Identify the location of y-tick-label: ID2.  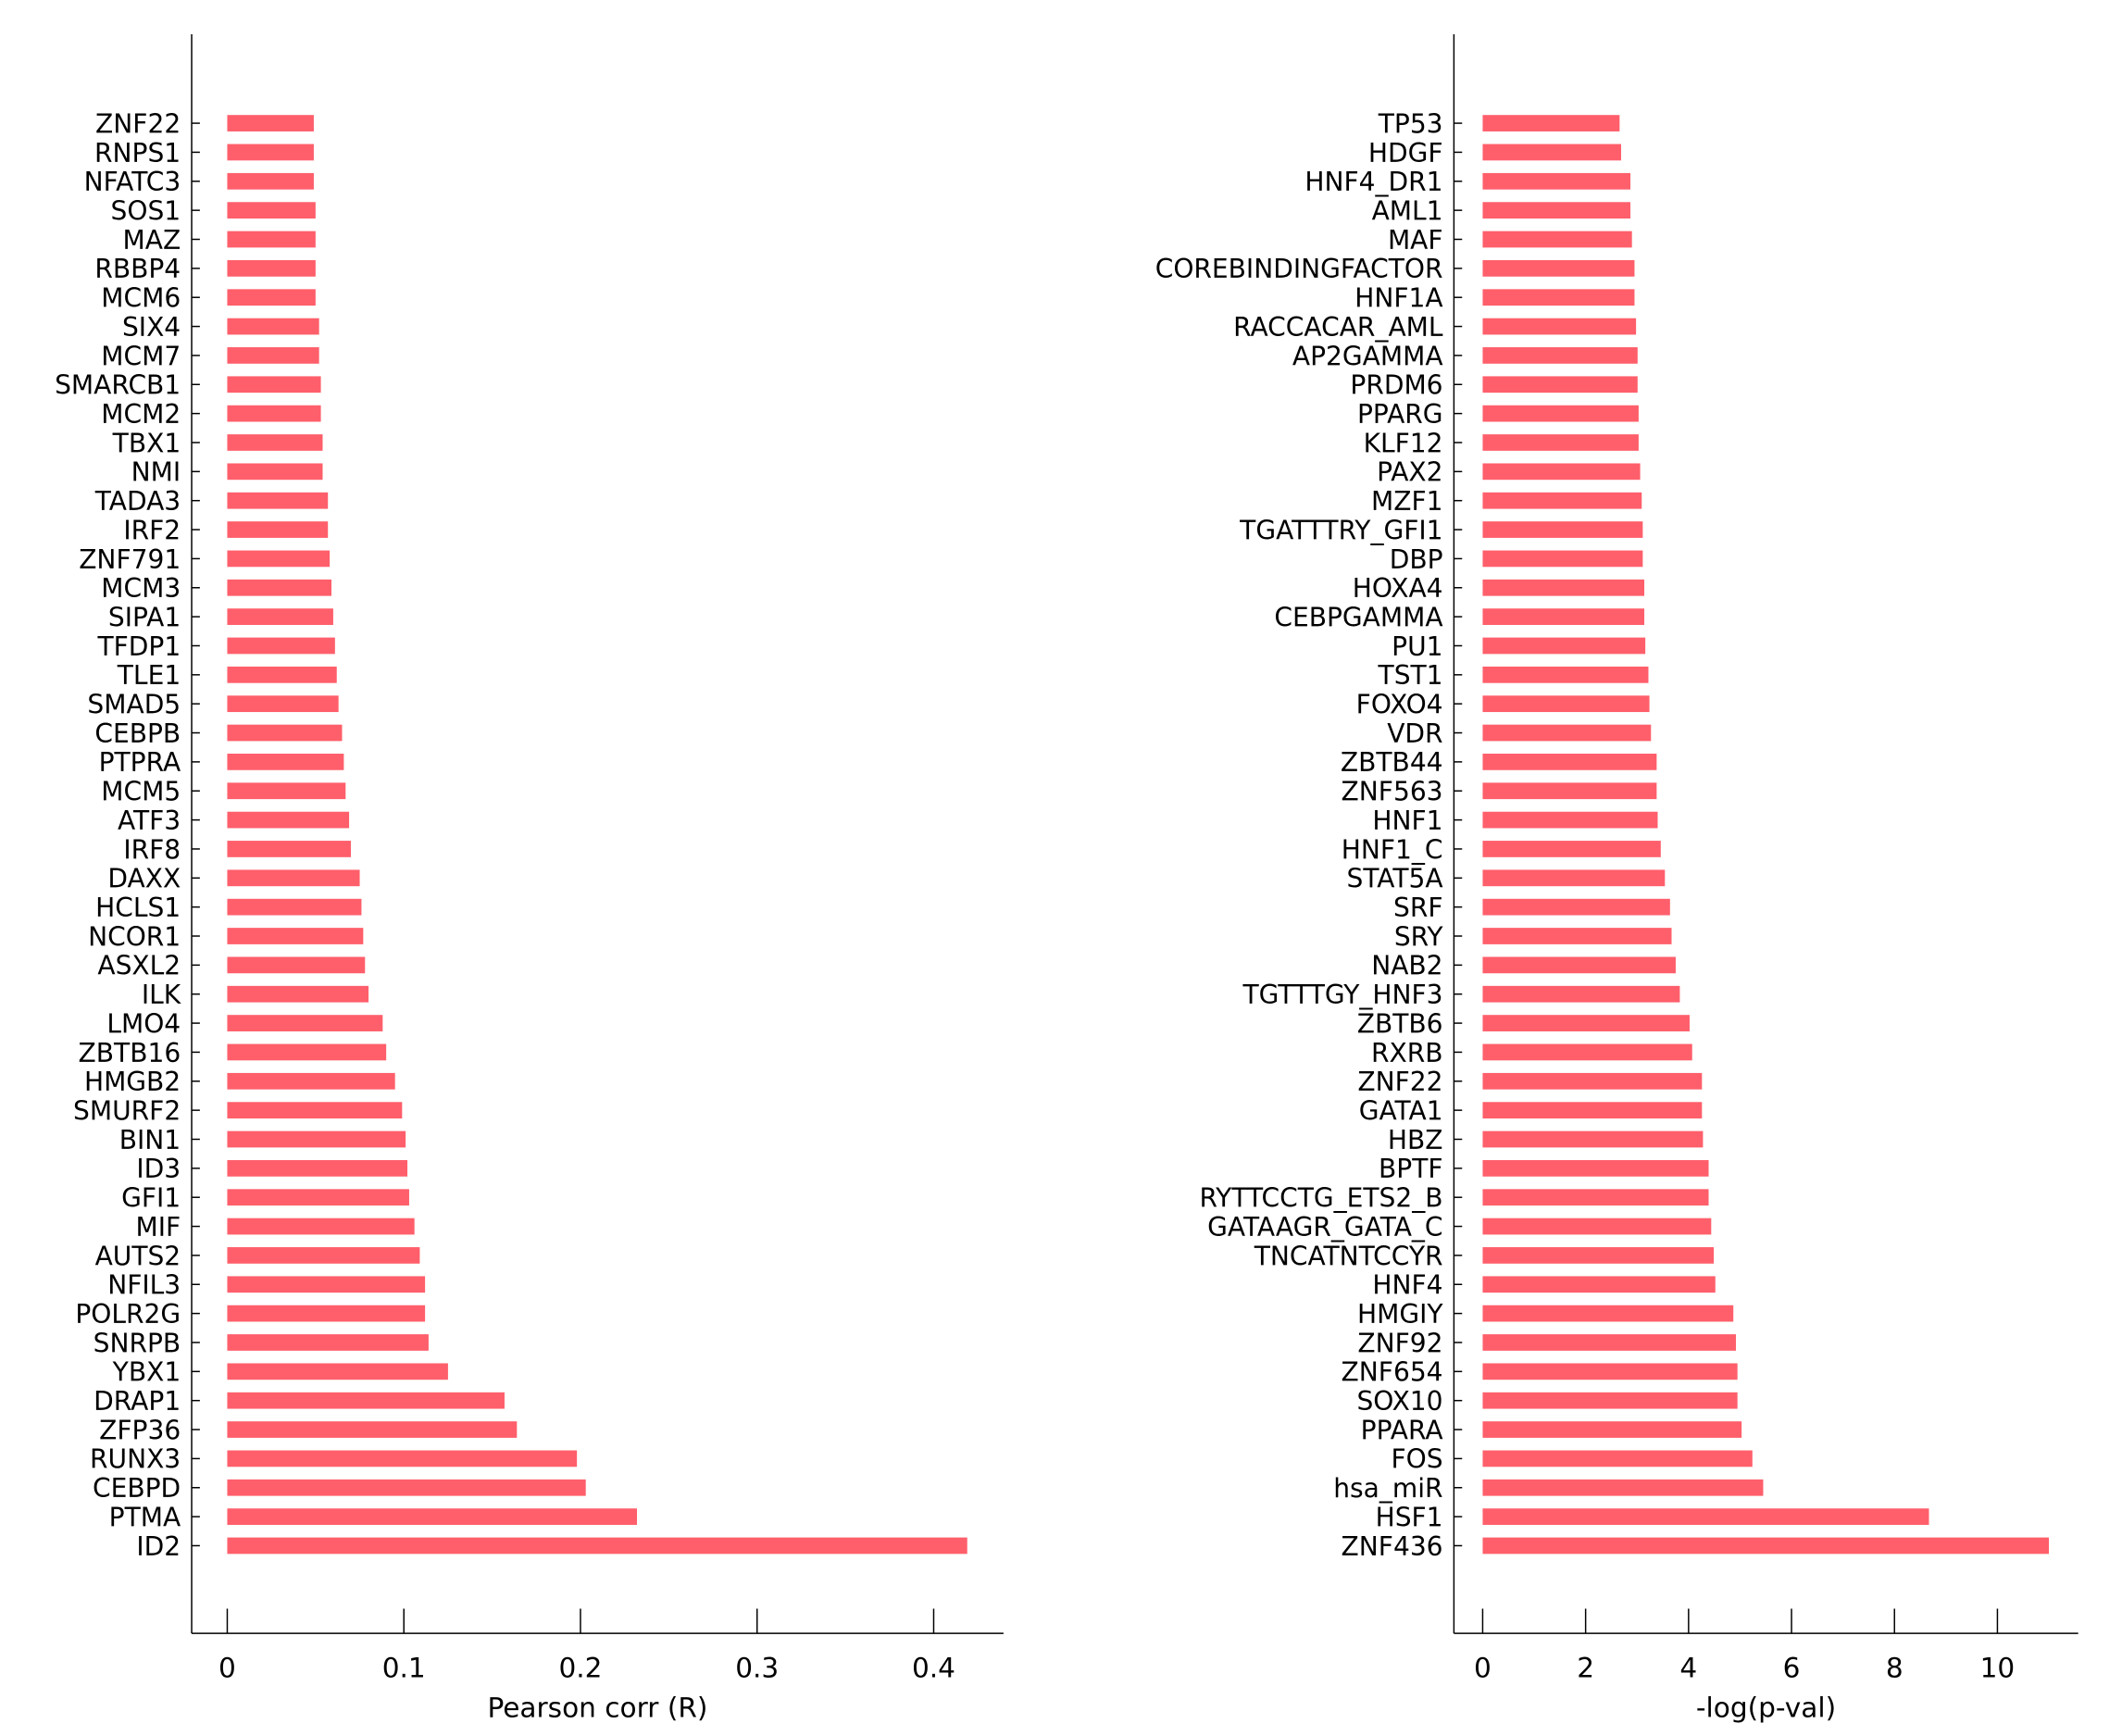
(158, 1546).